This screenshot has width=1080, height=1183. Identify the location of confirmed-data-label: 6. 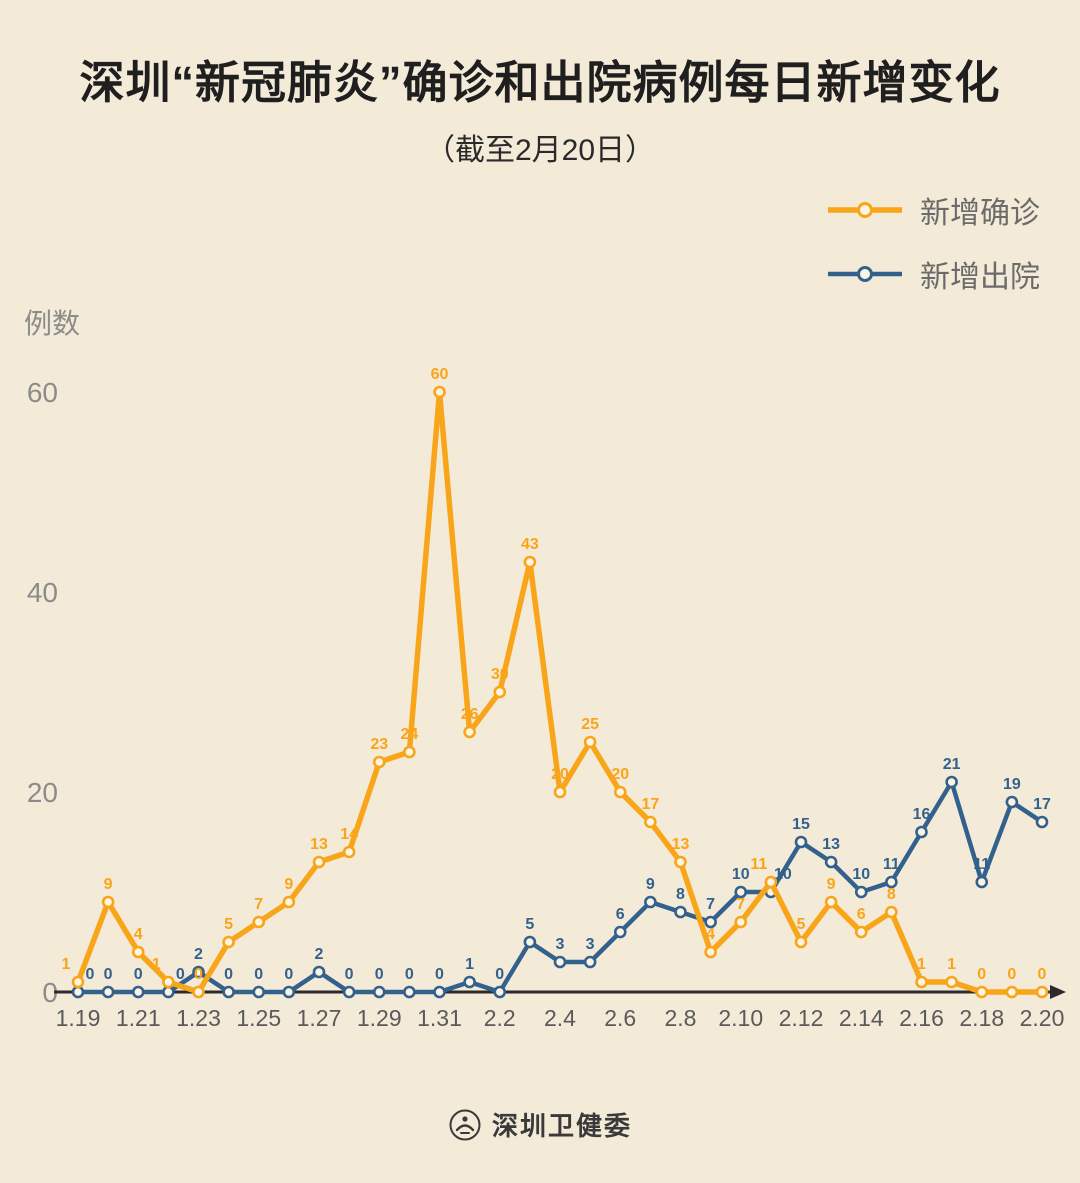
(861, 914).